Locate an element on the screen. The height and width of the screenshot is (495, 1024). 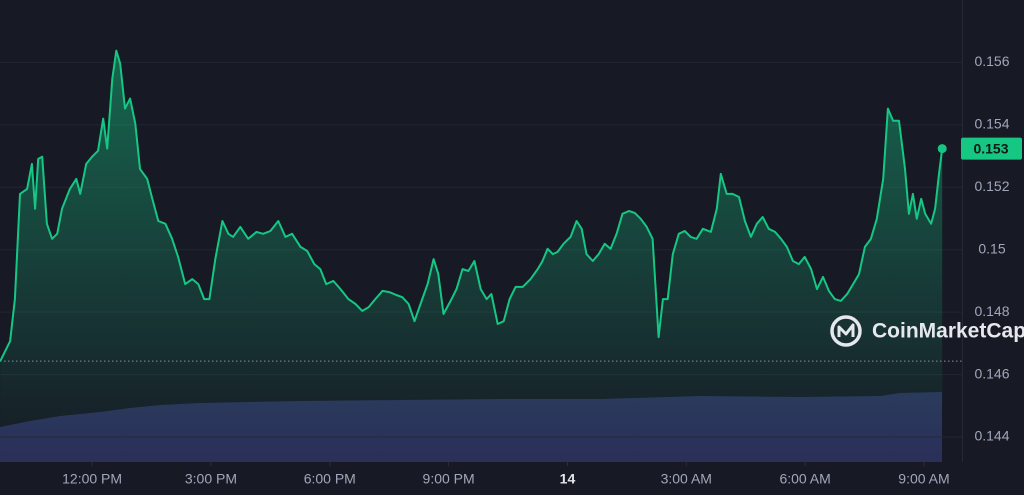
logo-mark is located at coordinates (846, 330).